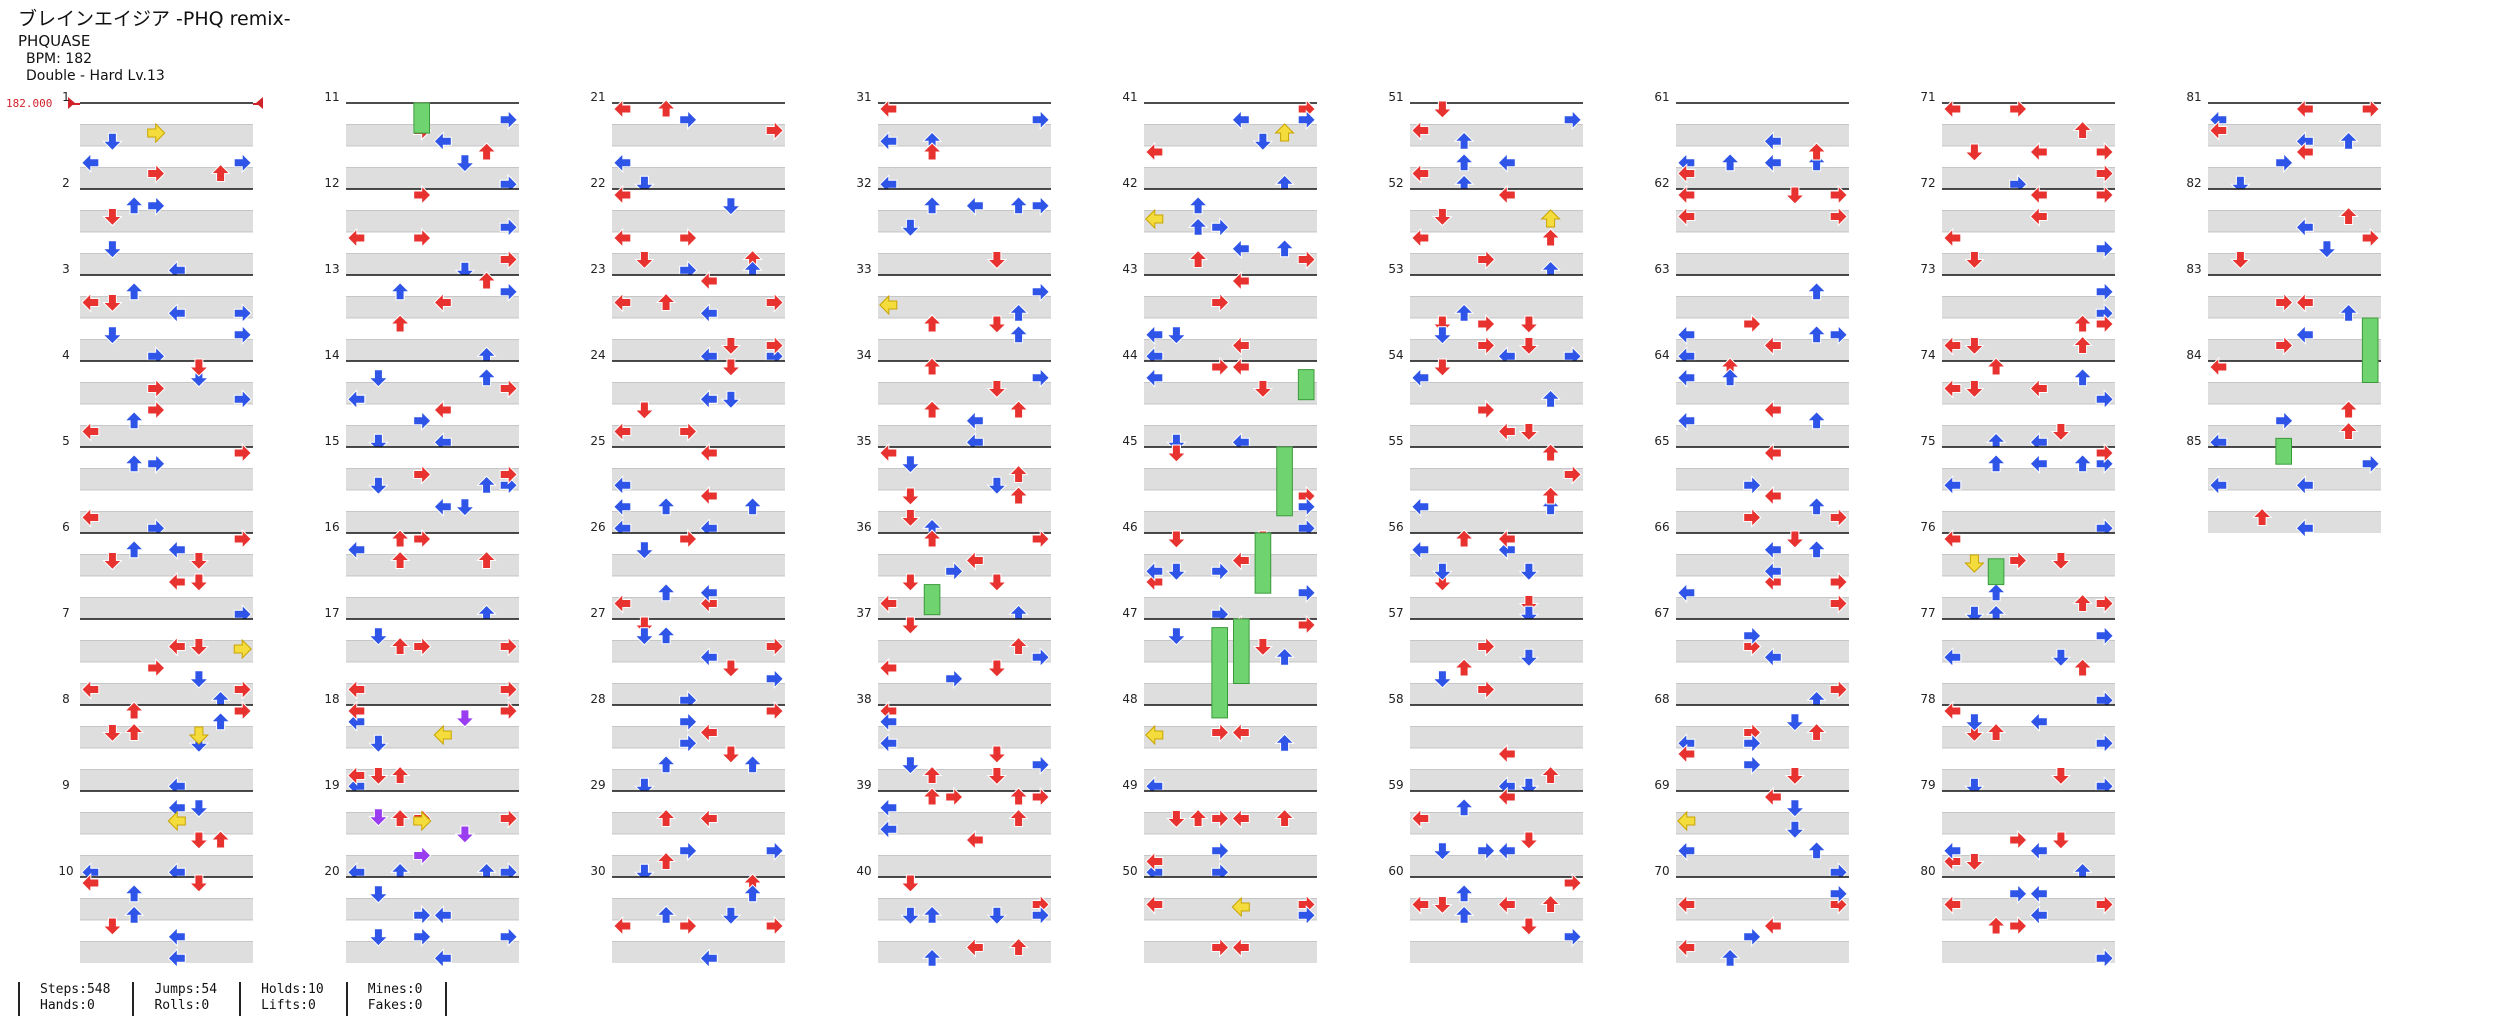 Image resolution: width=2516 pixels, height=1024 pixels. What do you see at coordinates (66, 527) in the screenshot?
I see `measure-number: 6` at bounding box center [66, 527].